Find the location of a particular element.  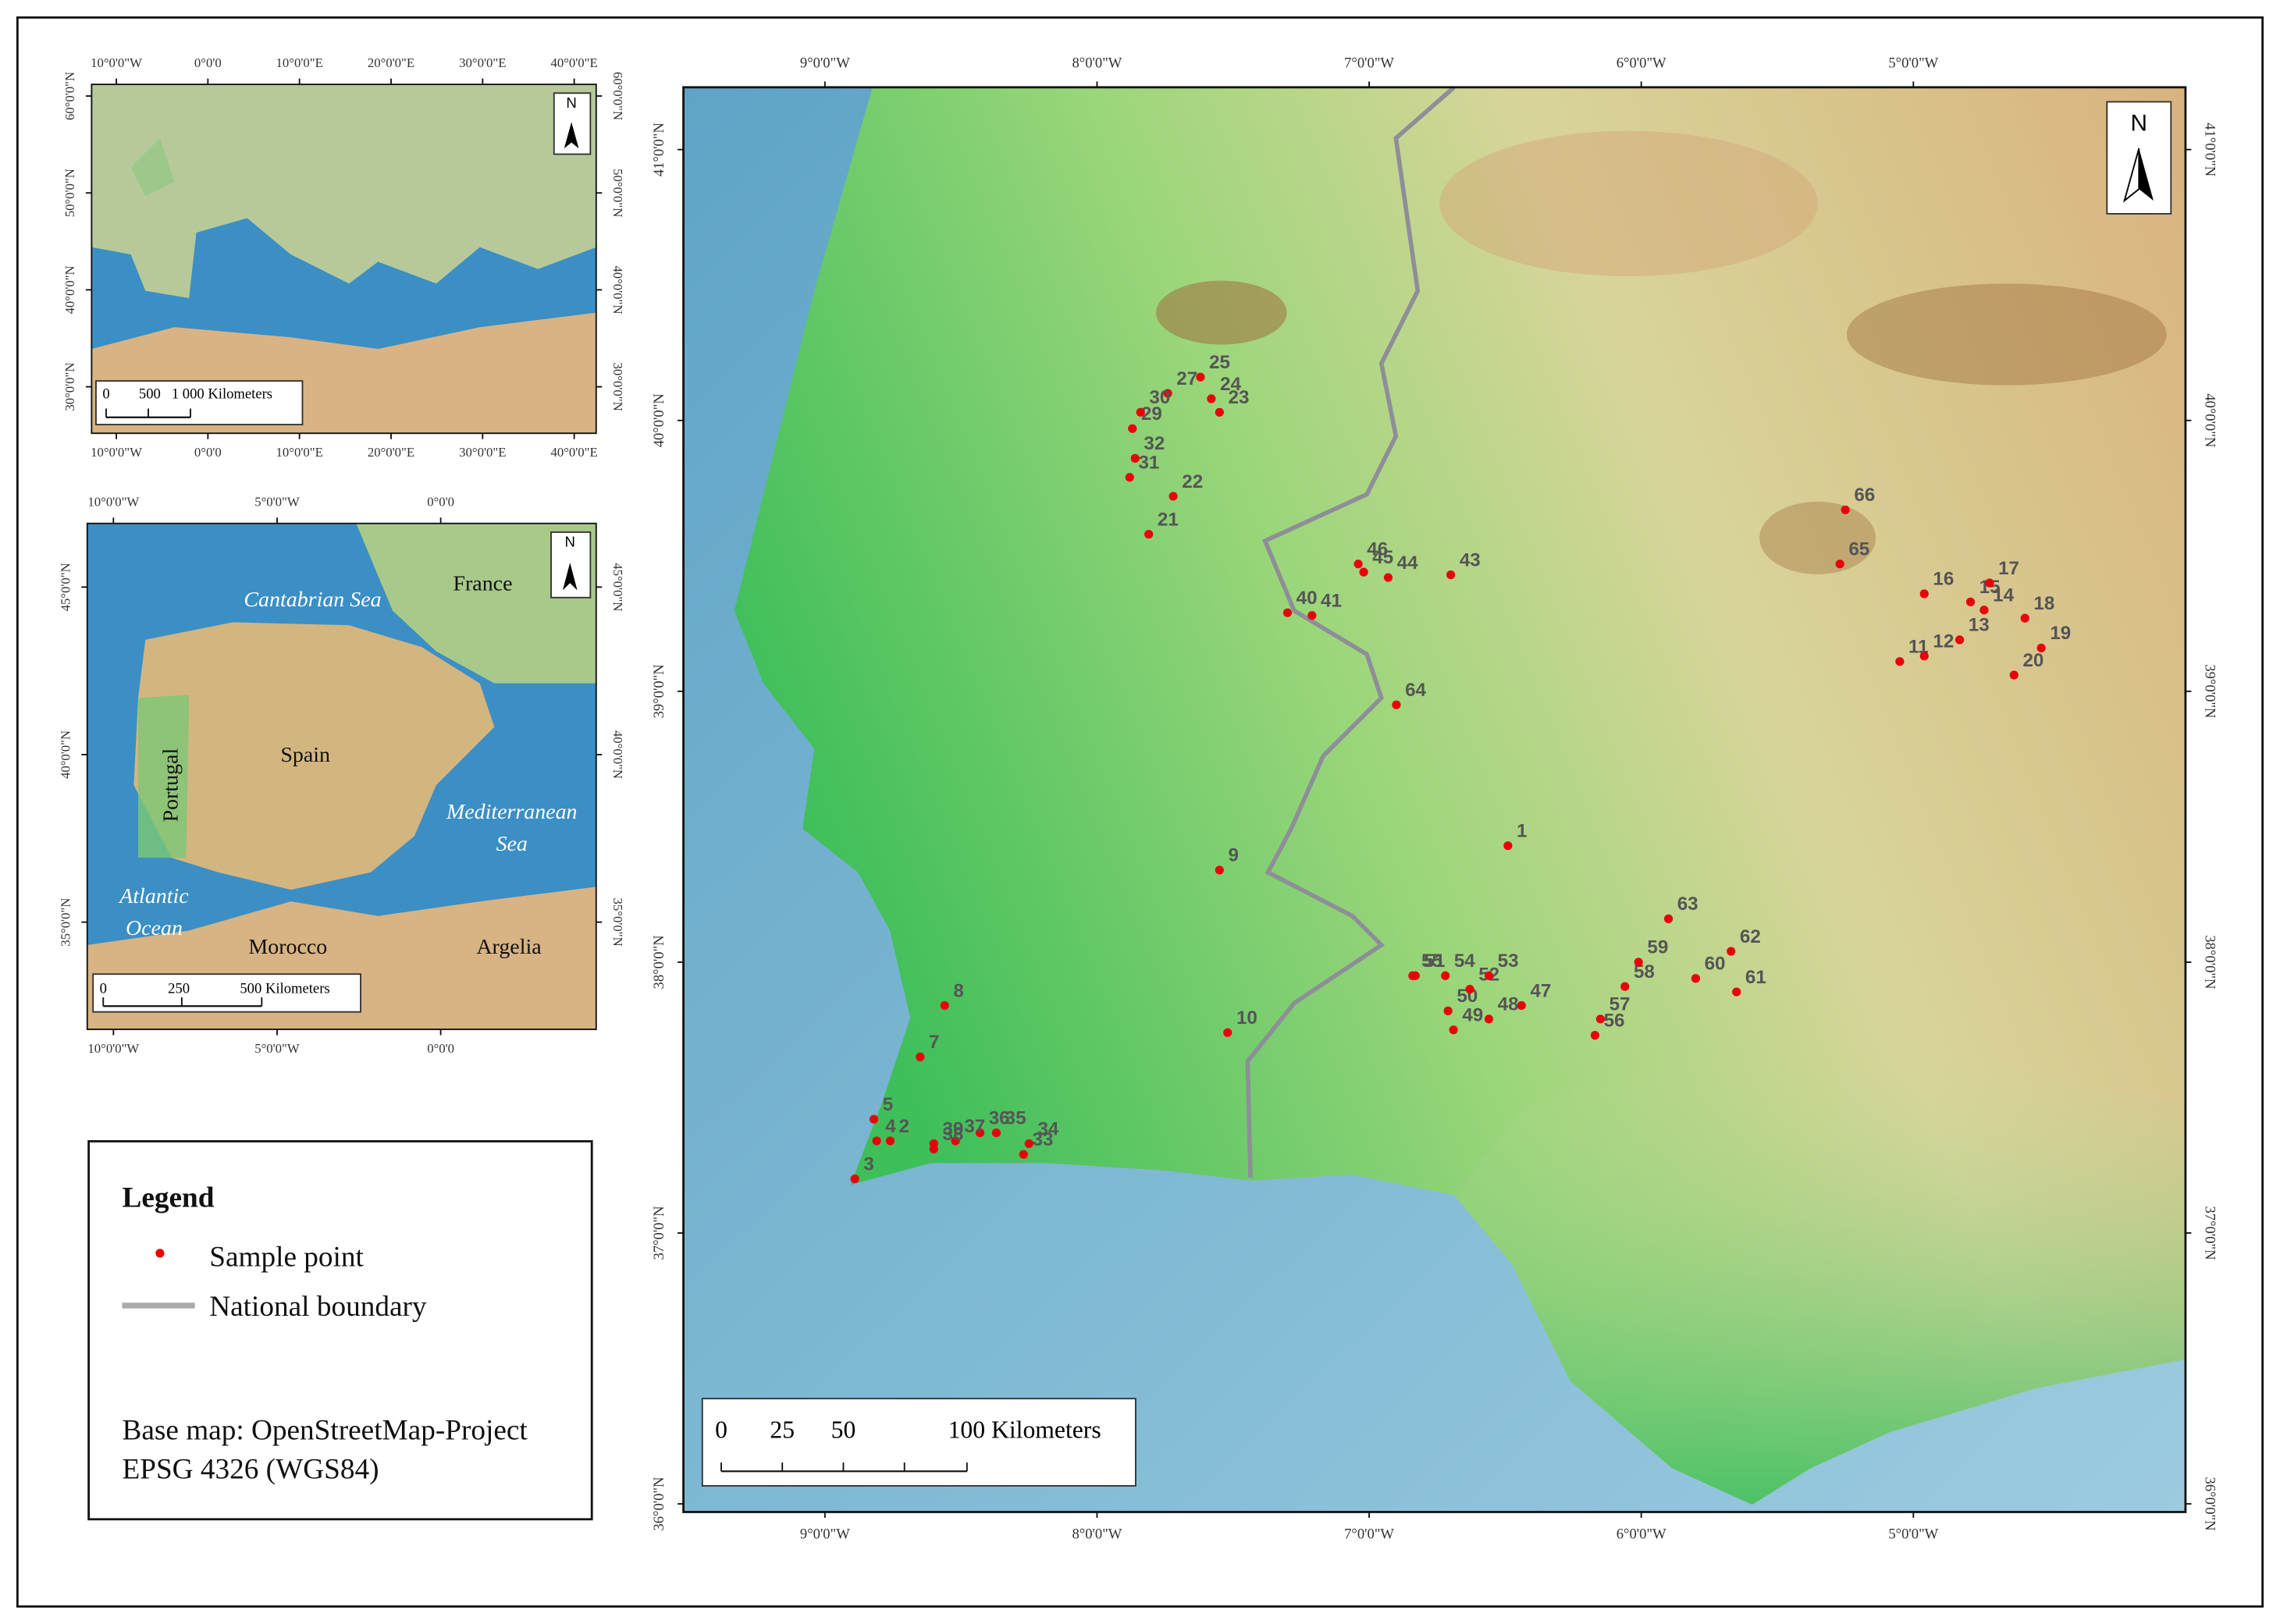

place-name: Portugal is located at coordinates (171, 785).